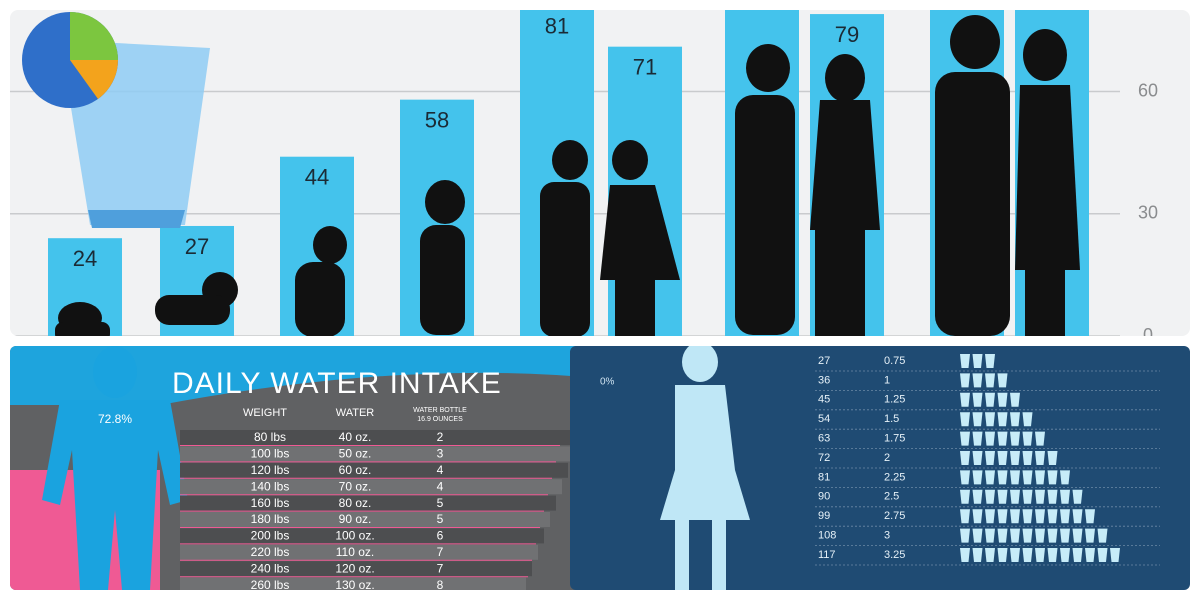 This screenshot has width=1200, height=600. Describe the element at coordinates (1052, 1) in the screenshot. I see `value-label: 90` at that location.